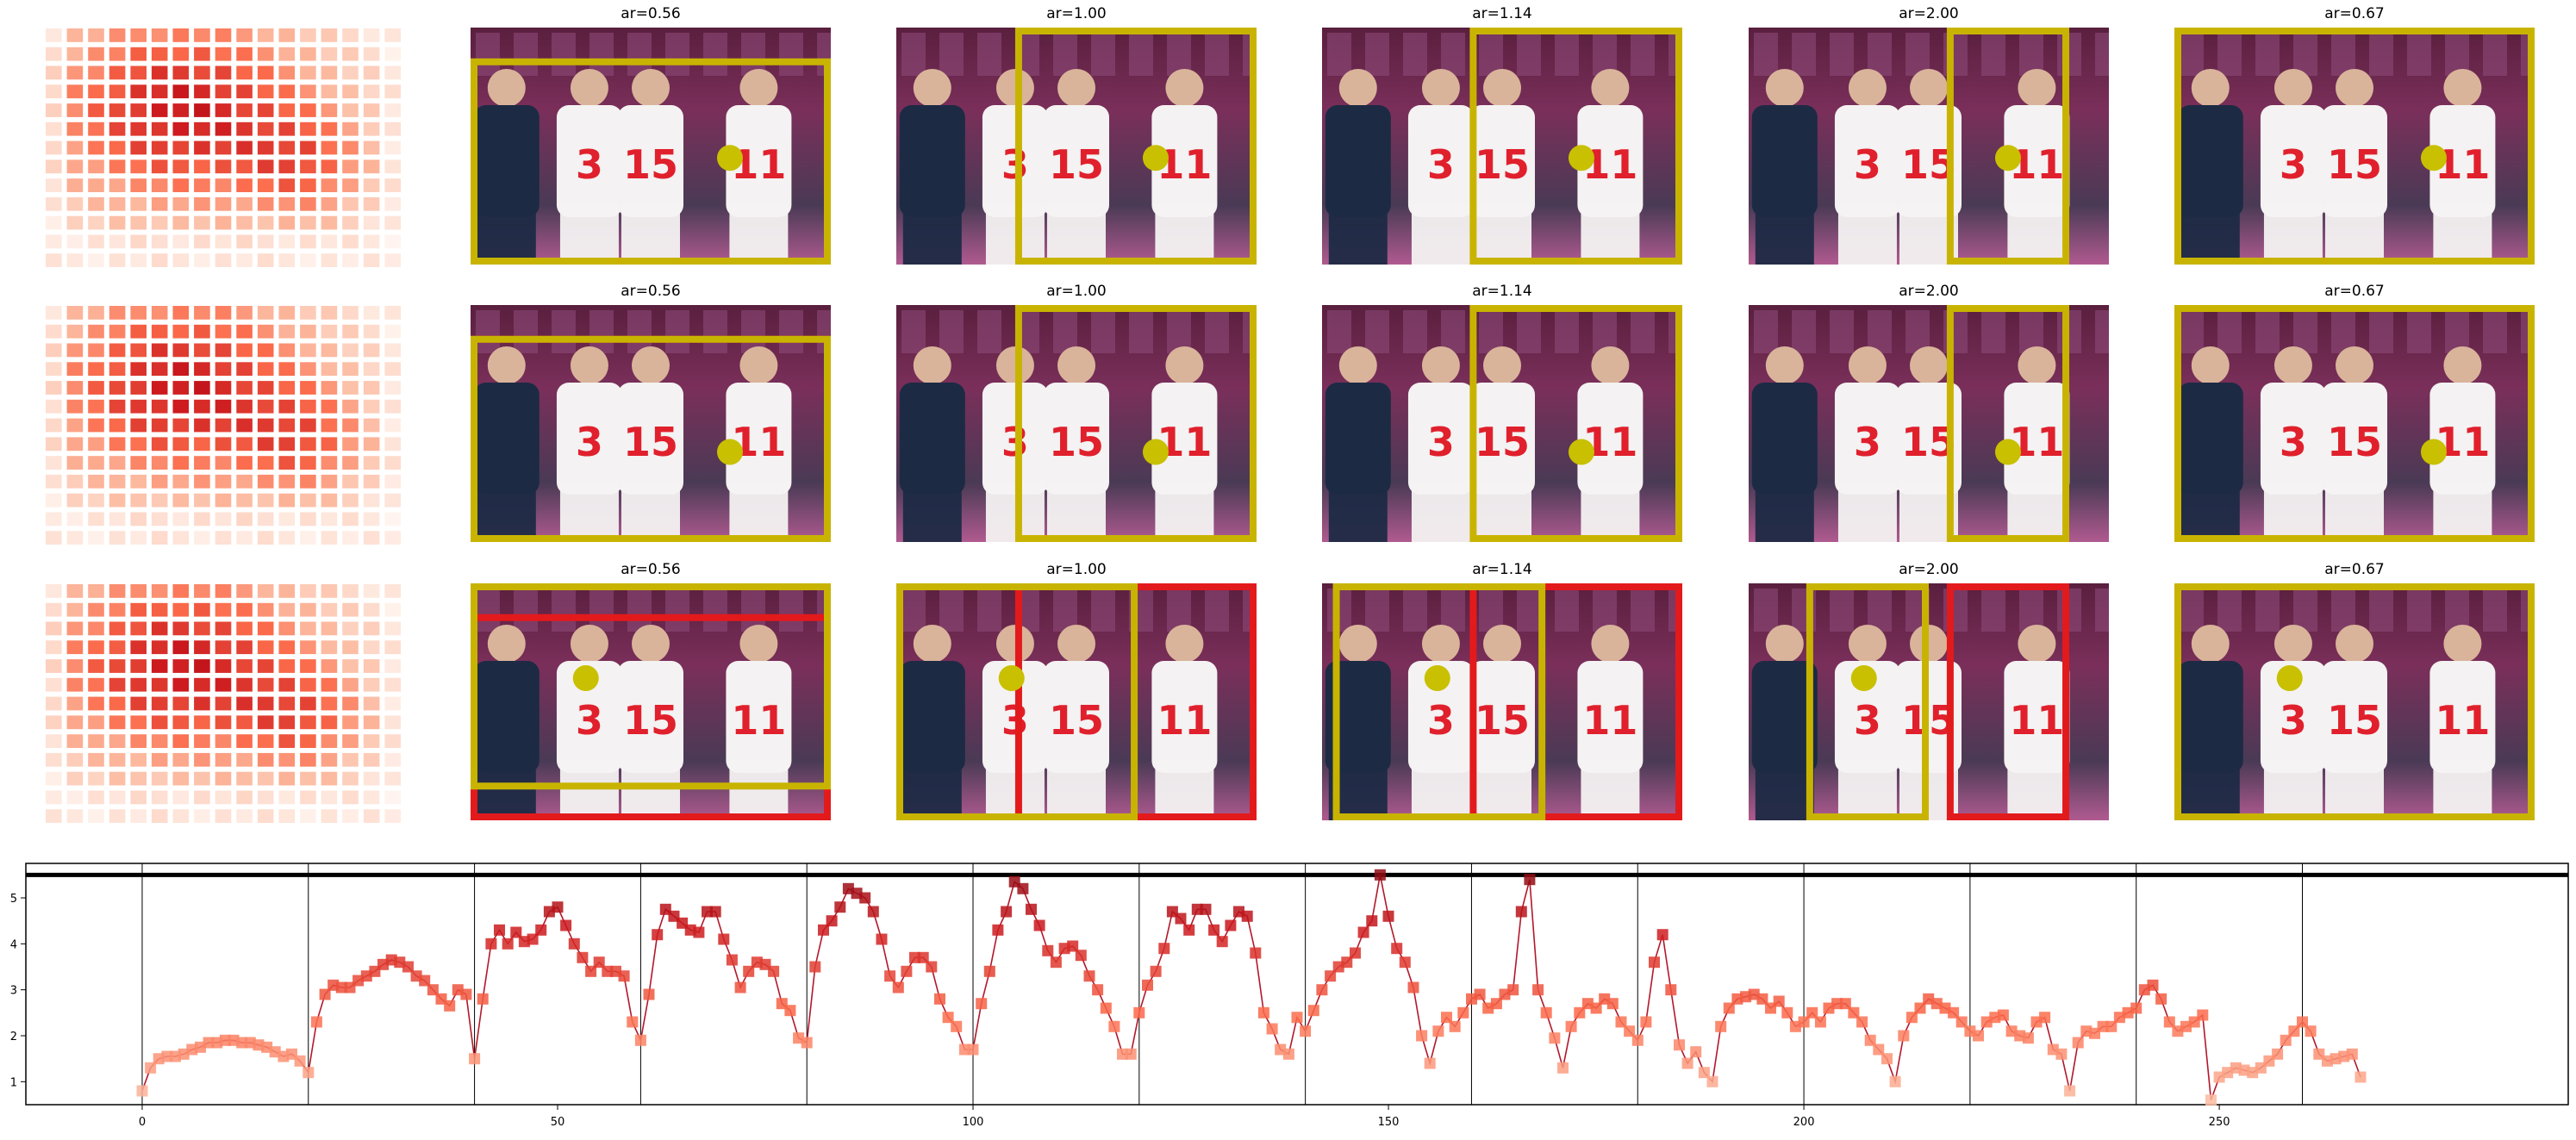 This screenshot has width=2576, height=1140. What do you see at coordinates (2008, 701) in the screenshot?
I see `crop-box-red` at bounding box center [2008, 701].